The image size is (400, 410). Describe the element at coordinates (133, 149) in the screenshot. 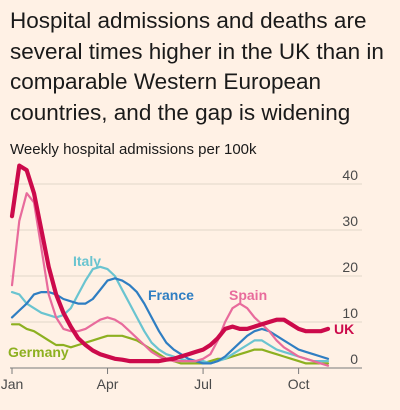

I see `chart-subtitle: Weekly hospital admissions per 100k` at that location.